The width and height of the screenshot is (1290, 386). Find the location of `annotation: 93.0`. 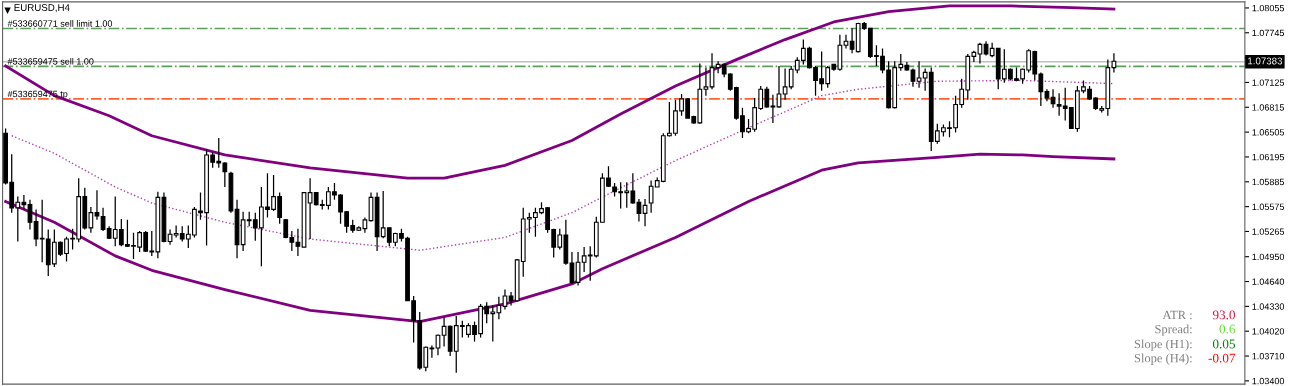

annotation: 93.0 is located at coordinates (1224, 315).